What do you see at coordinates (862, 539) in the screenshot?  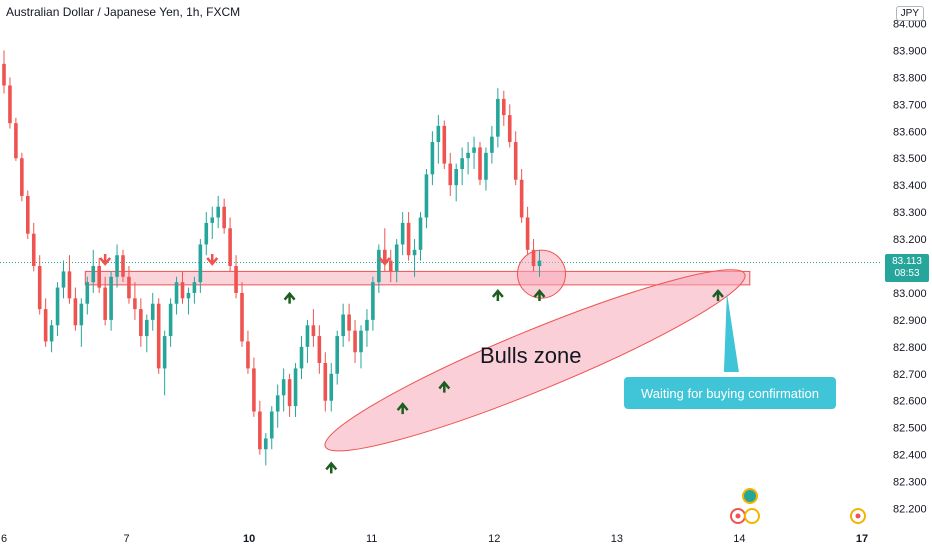 I see `x-tick-label: 17` at bounding box center [862, 539].